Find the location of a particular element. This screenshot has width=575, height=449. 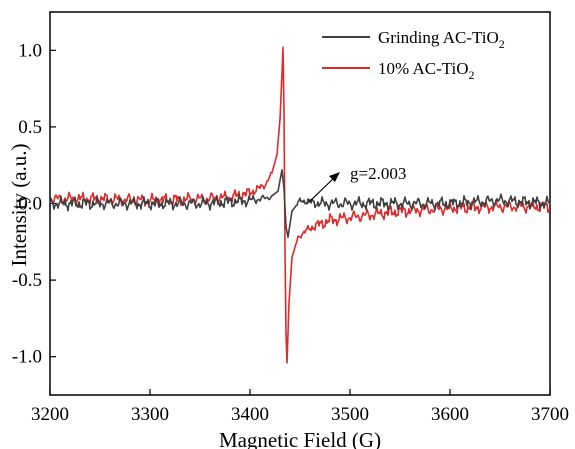

y-tick-label-3: -0.5 is located at coordinates (27, 280).